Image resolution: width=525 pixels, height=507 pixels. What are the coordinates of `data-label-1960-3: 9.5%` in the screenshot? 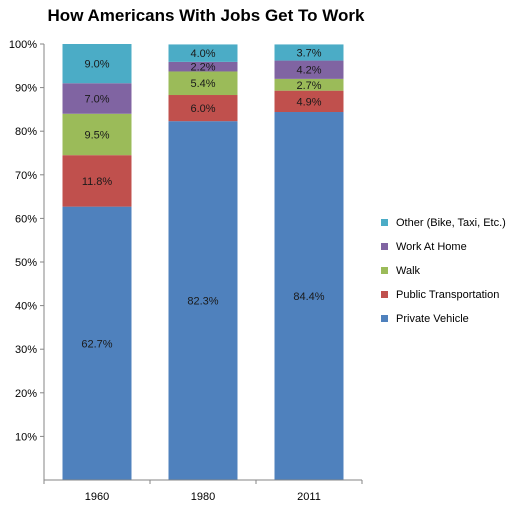 It's located at (96, 135).